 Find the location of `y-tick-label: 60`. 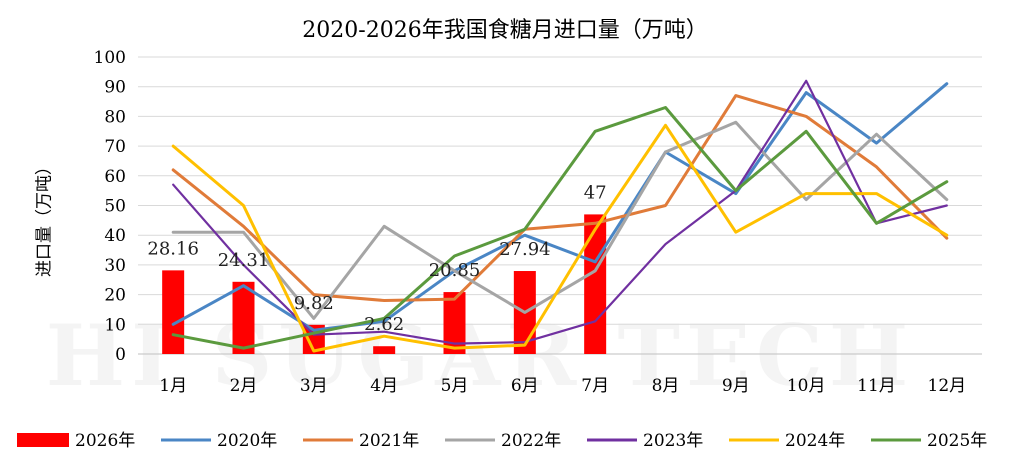

y-tick-label: 60 is located at coordinates (115, 177).